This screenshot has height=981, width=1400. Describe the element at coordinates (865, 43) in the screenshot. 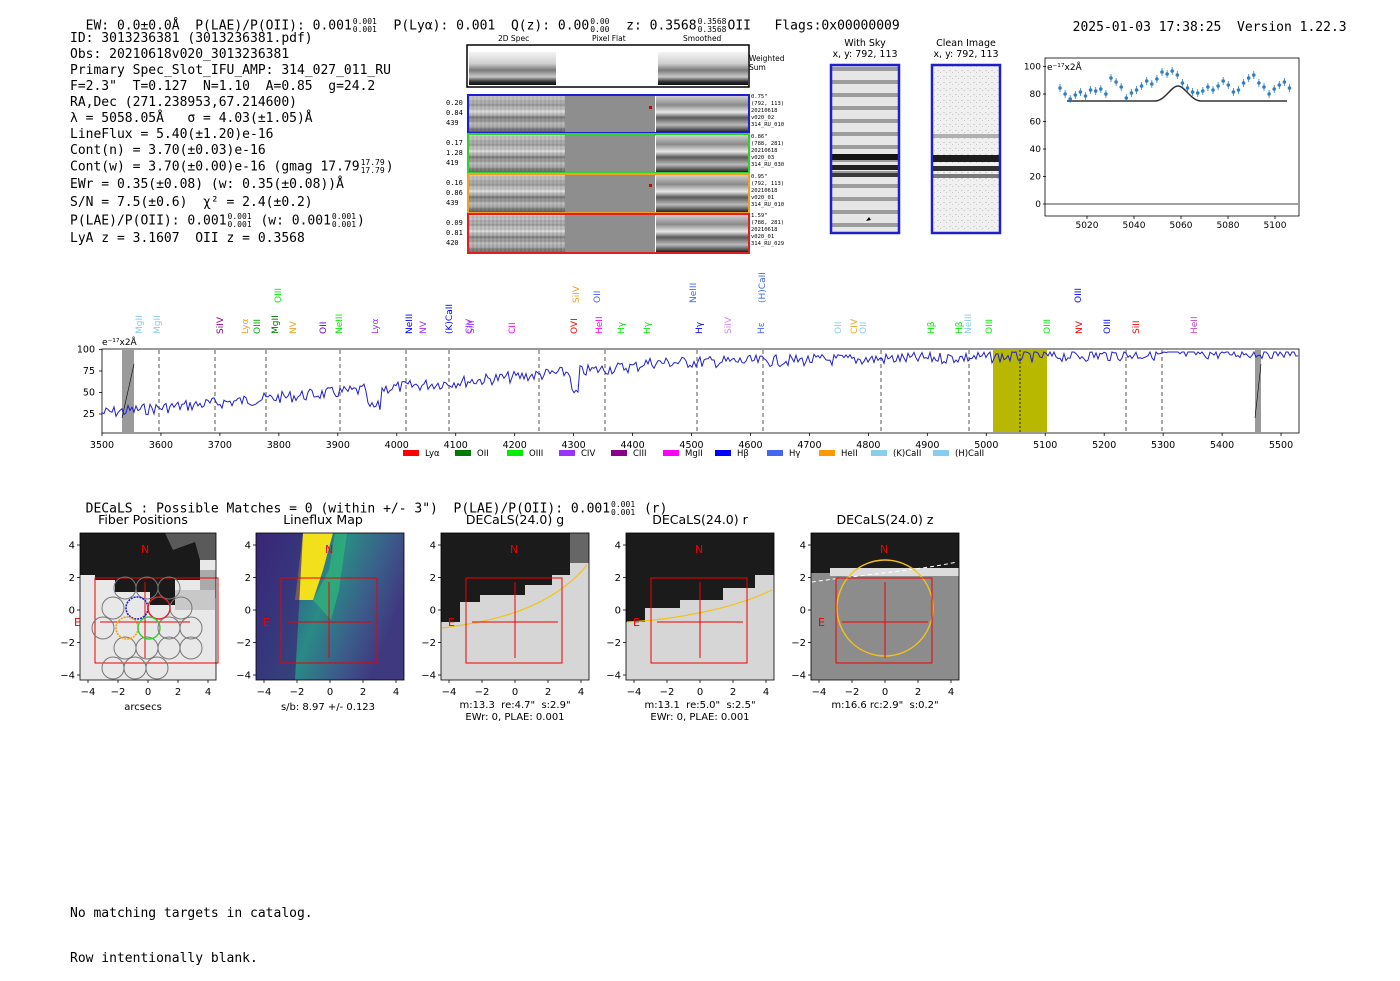

I see `with-sky-label: With Sky` at that location.